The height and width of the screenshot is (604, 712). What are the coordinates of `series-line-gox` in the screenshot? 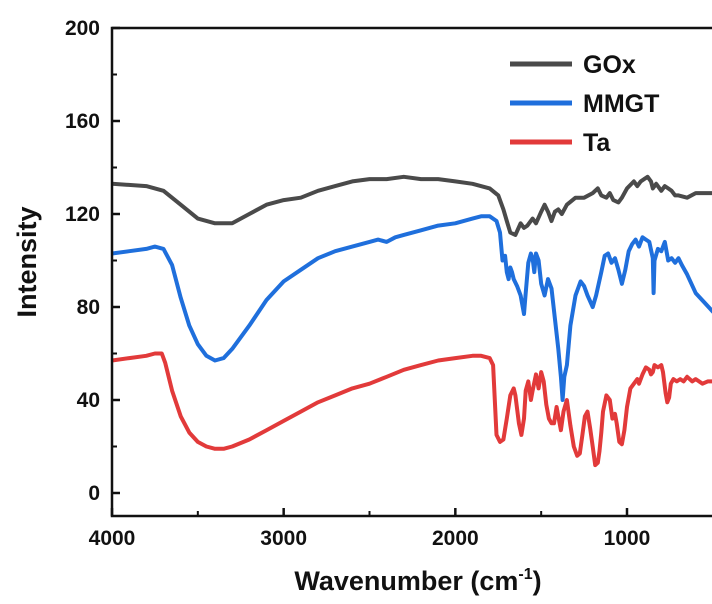 It's located at (412, 205).